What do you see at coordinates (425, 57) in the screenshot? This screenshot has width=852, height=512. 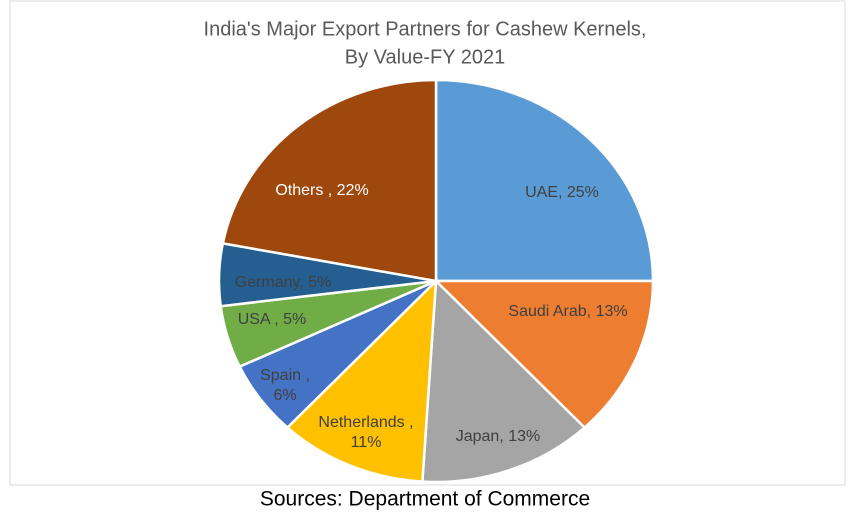 I see `chart-subtitle: By Value-FY 2021` at bounding box center [425, 57].